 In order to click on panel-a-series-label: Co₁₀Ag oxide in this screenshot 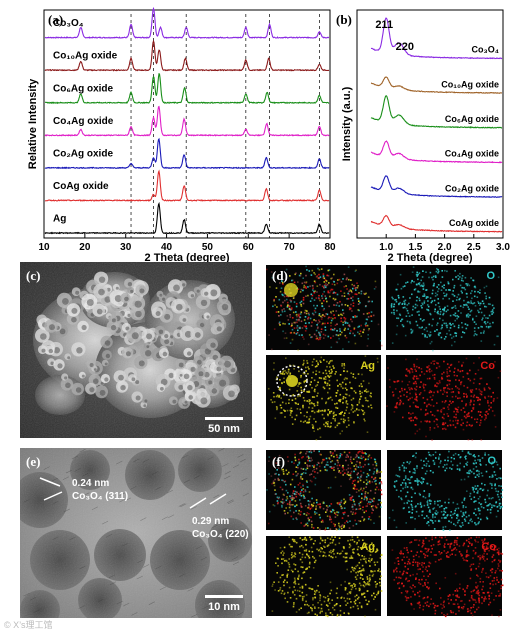, I will do `click(85, 56)`.